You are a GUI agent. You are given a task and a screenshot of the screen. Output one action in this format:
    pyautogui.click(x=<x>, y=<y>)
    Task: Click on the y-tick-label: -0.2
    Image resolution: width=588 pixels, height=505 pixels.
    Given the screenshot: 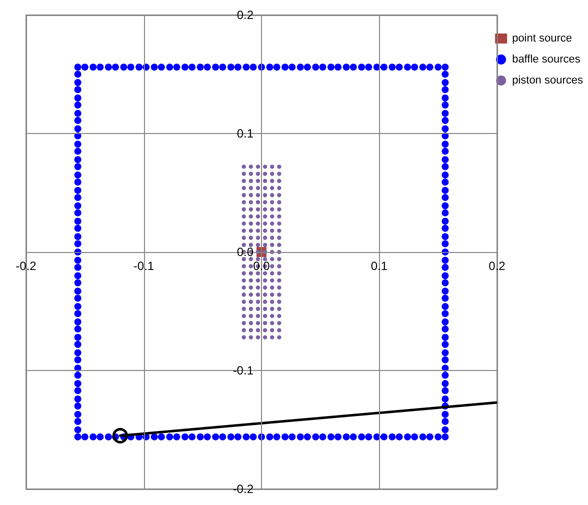 What is the action you would take?
    pyautogui.click(x=243, y=489)
    